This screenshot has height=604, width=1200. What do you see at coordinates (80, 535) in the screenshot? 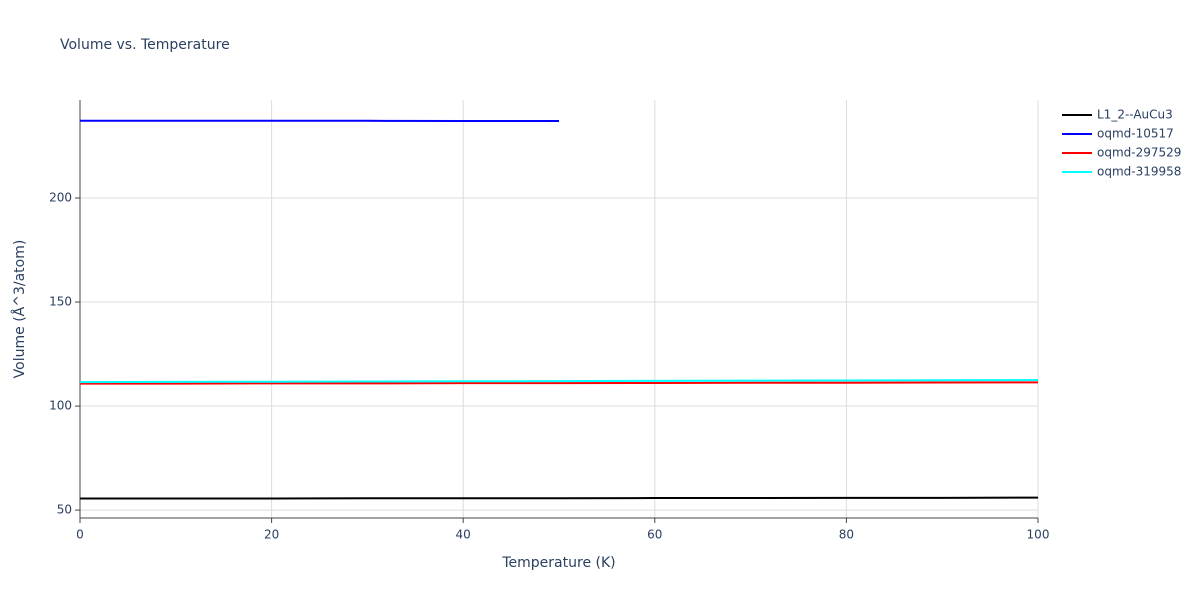
I see `x-tick-label: 0` at bounding box center [80, 535].